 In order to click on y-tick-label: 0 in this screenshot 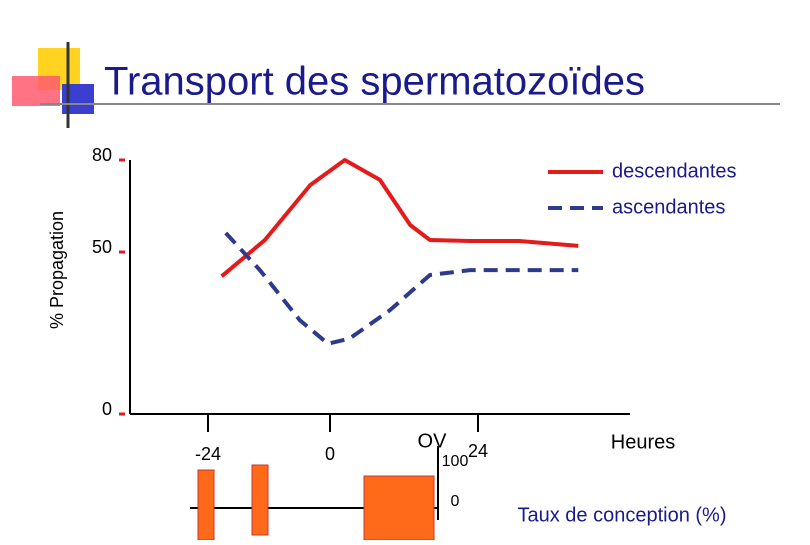, I will do `click(107, 409)`.